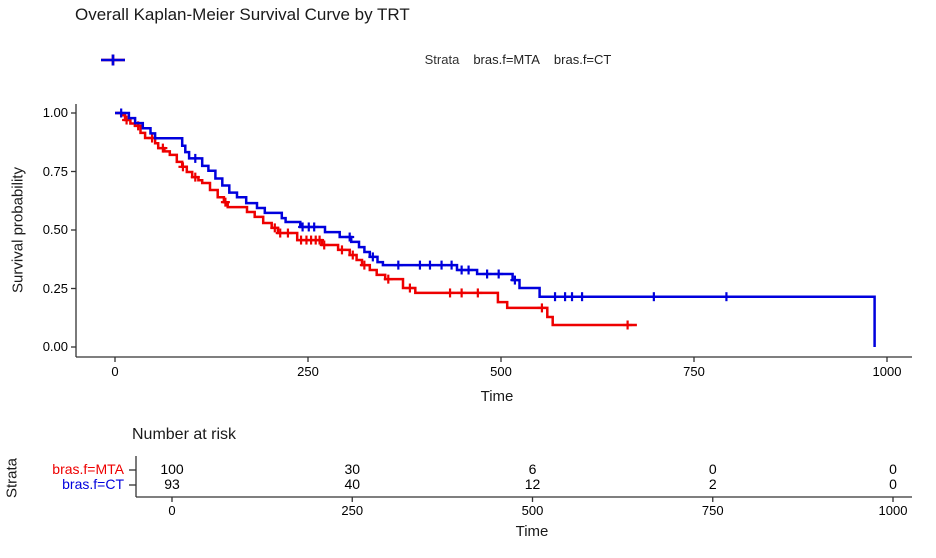 The width and height of the screenshot is (936, 558). Describe the element at coordinates (352, 510) in the screenshot. I see `risk-x-tick-label: 250` at that location.